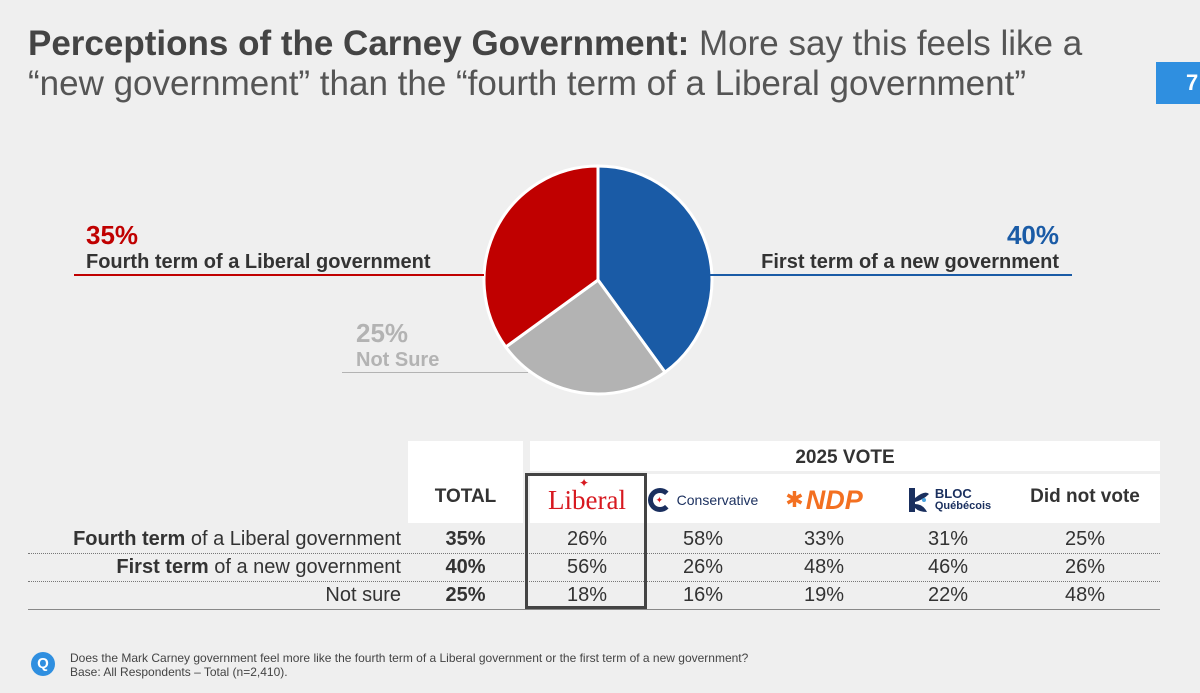 This screenshot has height=693, width=1200. I want to click on col-header-total: TOTAL, so click(465, 496).